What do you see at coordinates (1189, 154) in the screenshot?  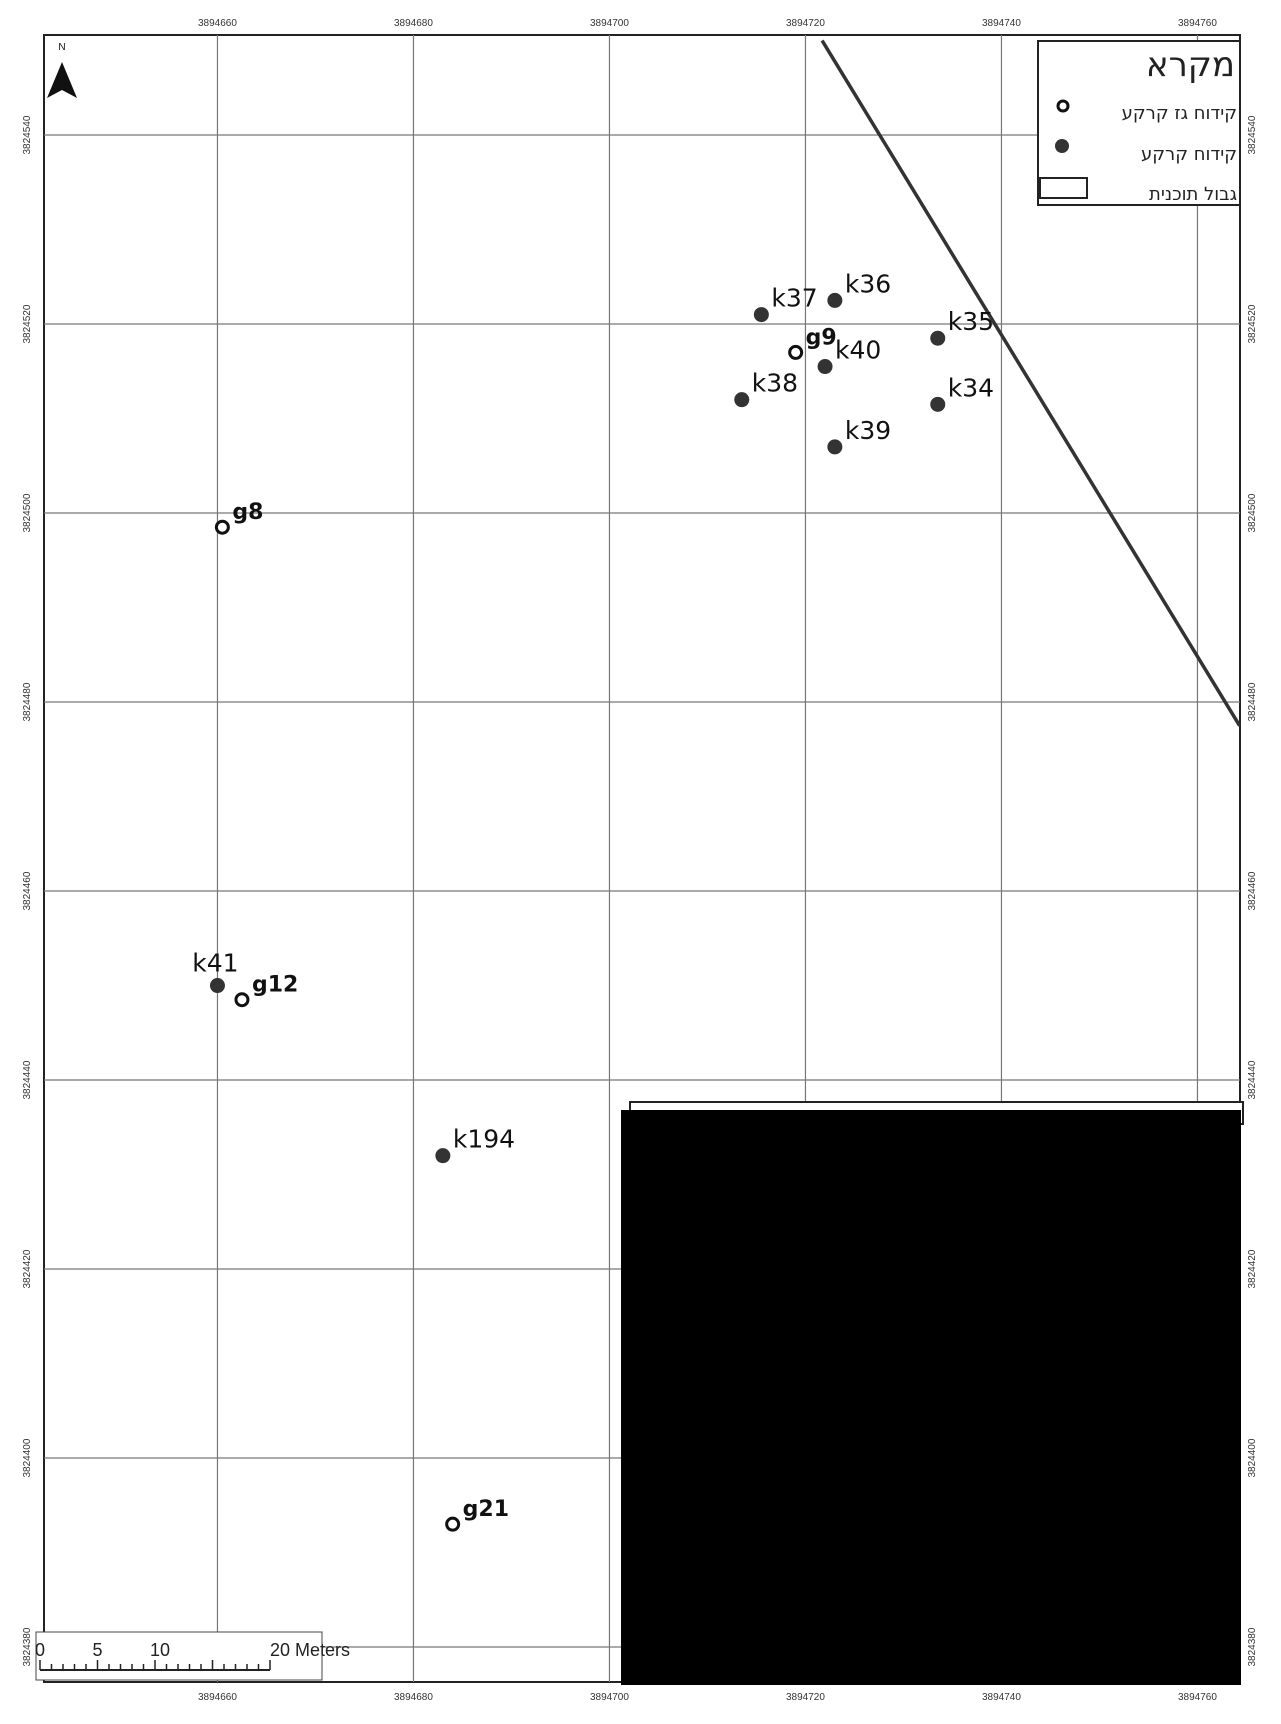 I see `legend-item-soil: קידוח קרקע` at bounding box center [1189, 154].